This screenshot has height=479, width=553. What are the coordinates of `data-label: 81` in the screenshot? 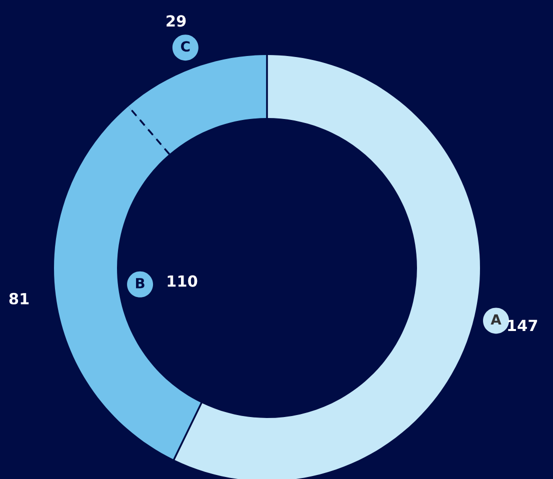 It's located at (19, 298).